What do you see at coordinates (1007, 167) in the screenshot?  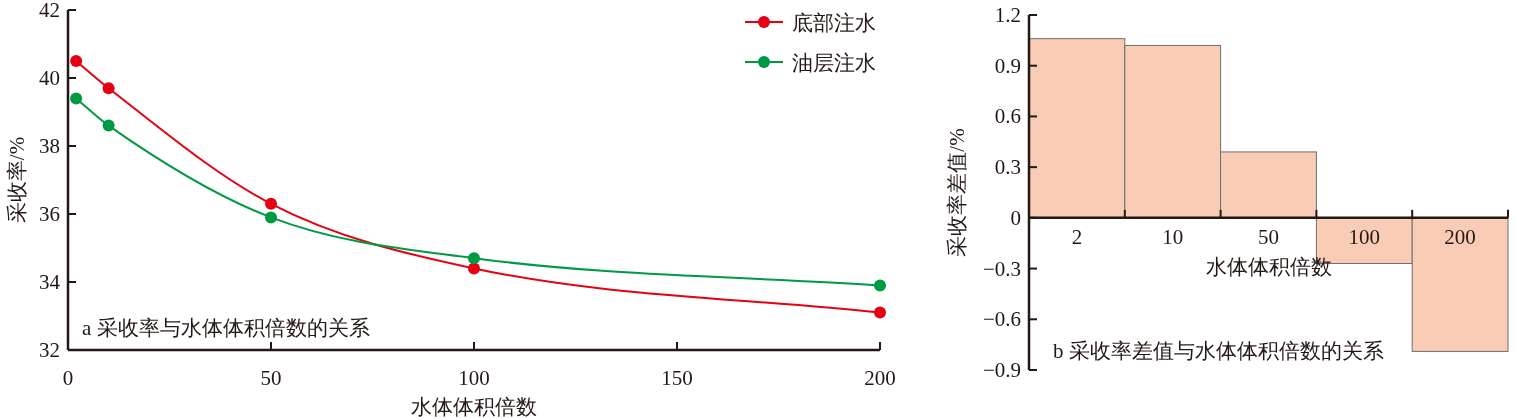 I see `y-tick-label: 0.3` at bounding box center [1007, 167].